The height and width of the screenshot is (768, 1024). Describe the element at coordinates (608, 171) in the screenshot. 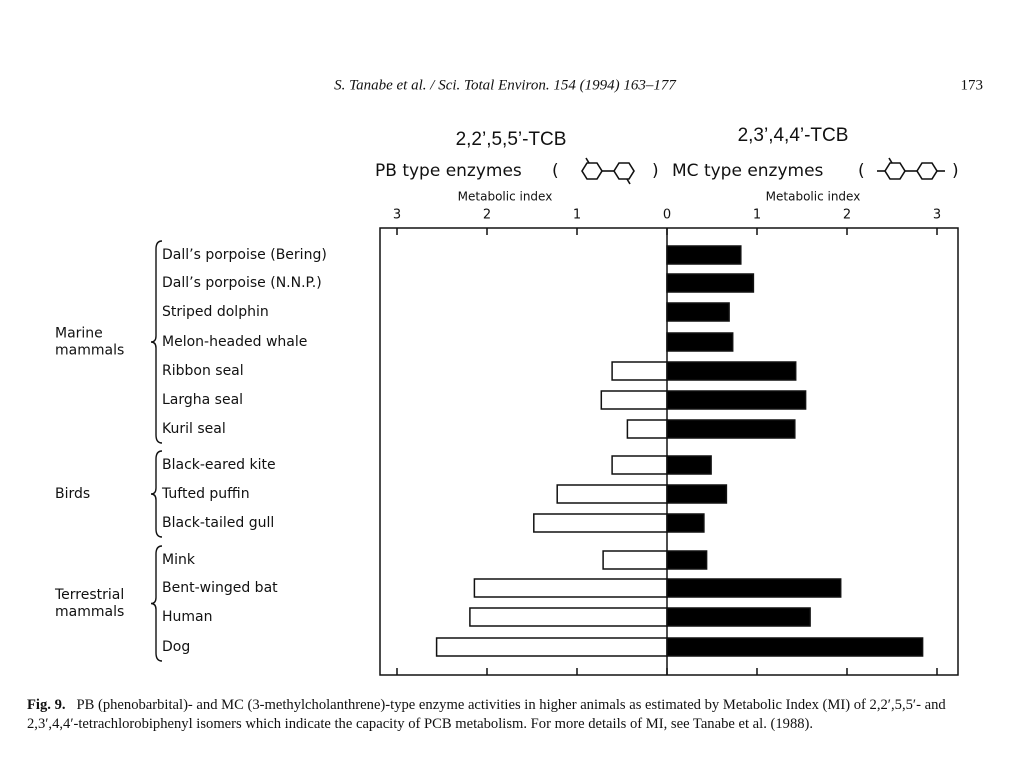

I see `pb-structure-icon` at that location.